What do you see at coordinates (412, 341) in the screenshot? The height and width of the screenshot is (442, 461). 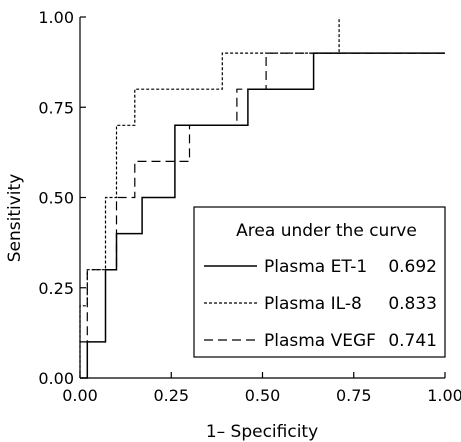 I see `legend-auc-value: 0.741` at bounding box center [412, 341].